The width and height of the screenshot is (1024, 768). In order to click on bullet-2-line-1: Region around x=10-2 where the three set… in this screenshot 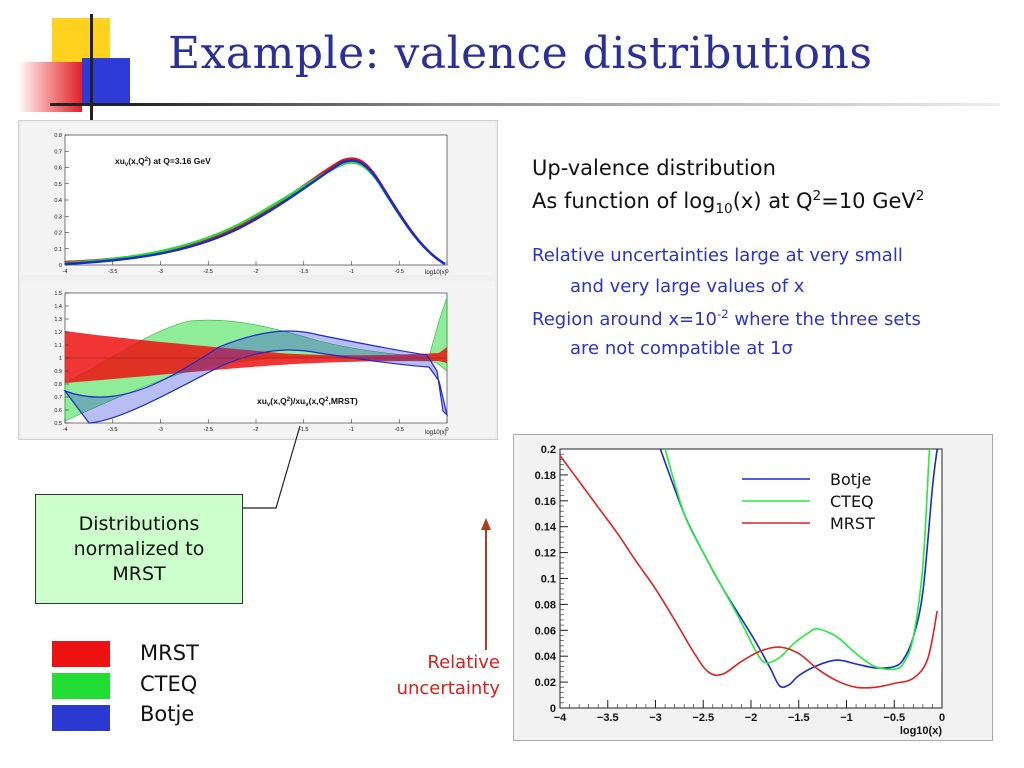, I will do `click(726, 318)`.